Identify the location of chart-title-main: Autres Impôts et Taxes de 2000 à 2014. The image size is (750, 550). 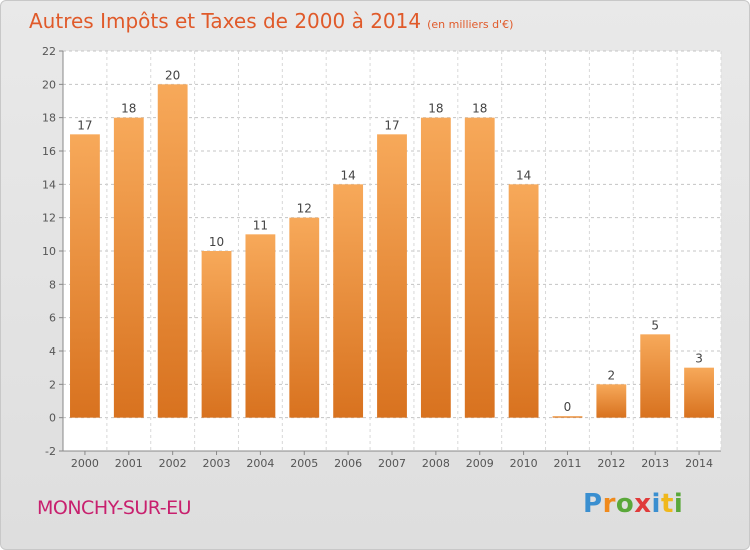
(225, 21).